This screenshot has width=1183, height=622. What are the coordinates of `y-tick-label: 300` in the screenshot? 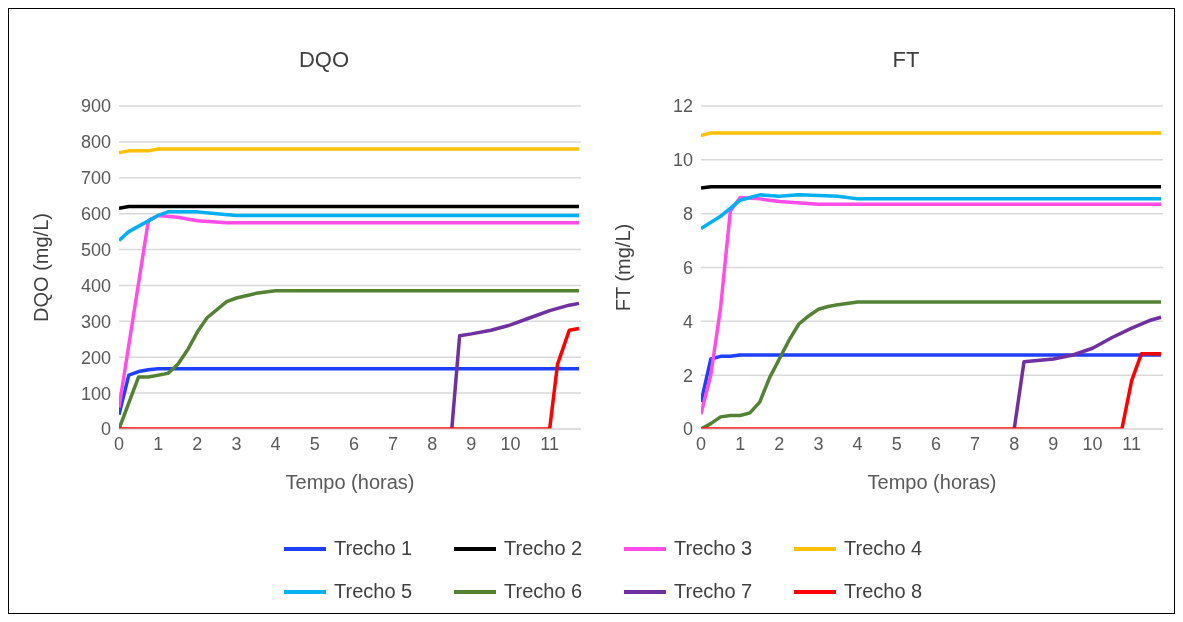 It's located at (95, 321).